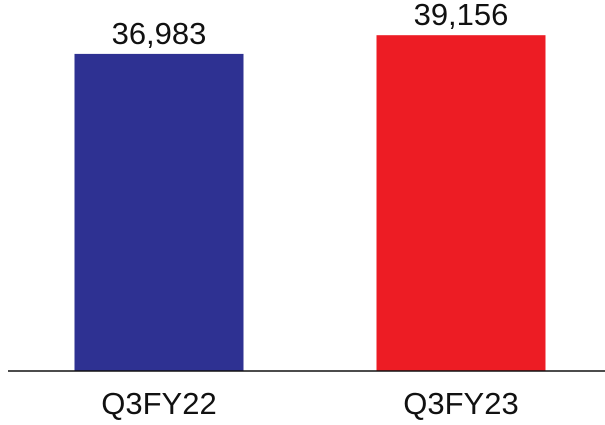 This screenshot has width=605, height=425. I want to click on x-tick-label-q3fy22: Q3FY22, so click(158, 403).